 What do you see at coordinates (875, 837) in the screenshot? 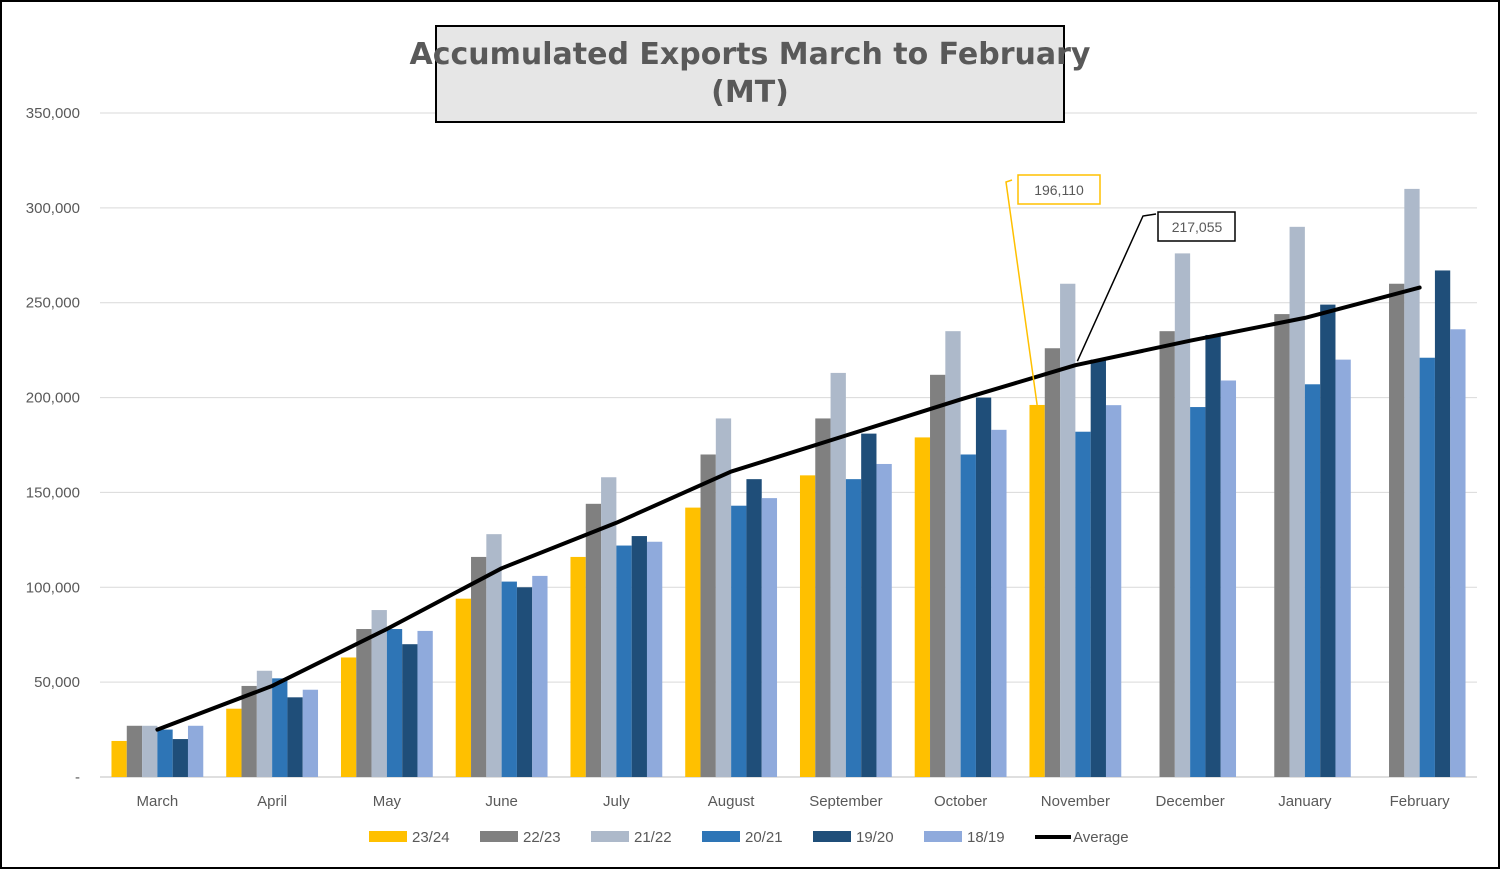
I see `legend-label: 19/20` at bounding box center [875, 837].